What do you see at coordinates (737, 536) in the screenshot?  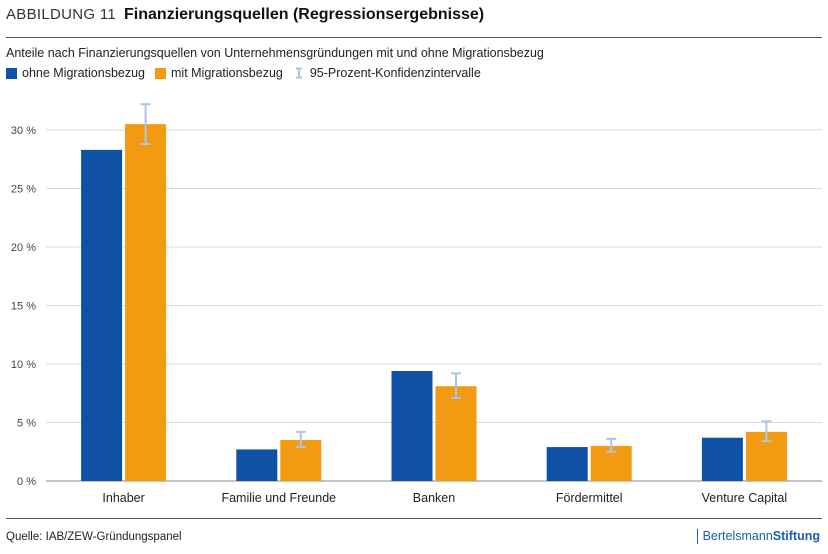 I see `brand-part1: Bertelsmann` at bounding box center [737, 536].